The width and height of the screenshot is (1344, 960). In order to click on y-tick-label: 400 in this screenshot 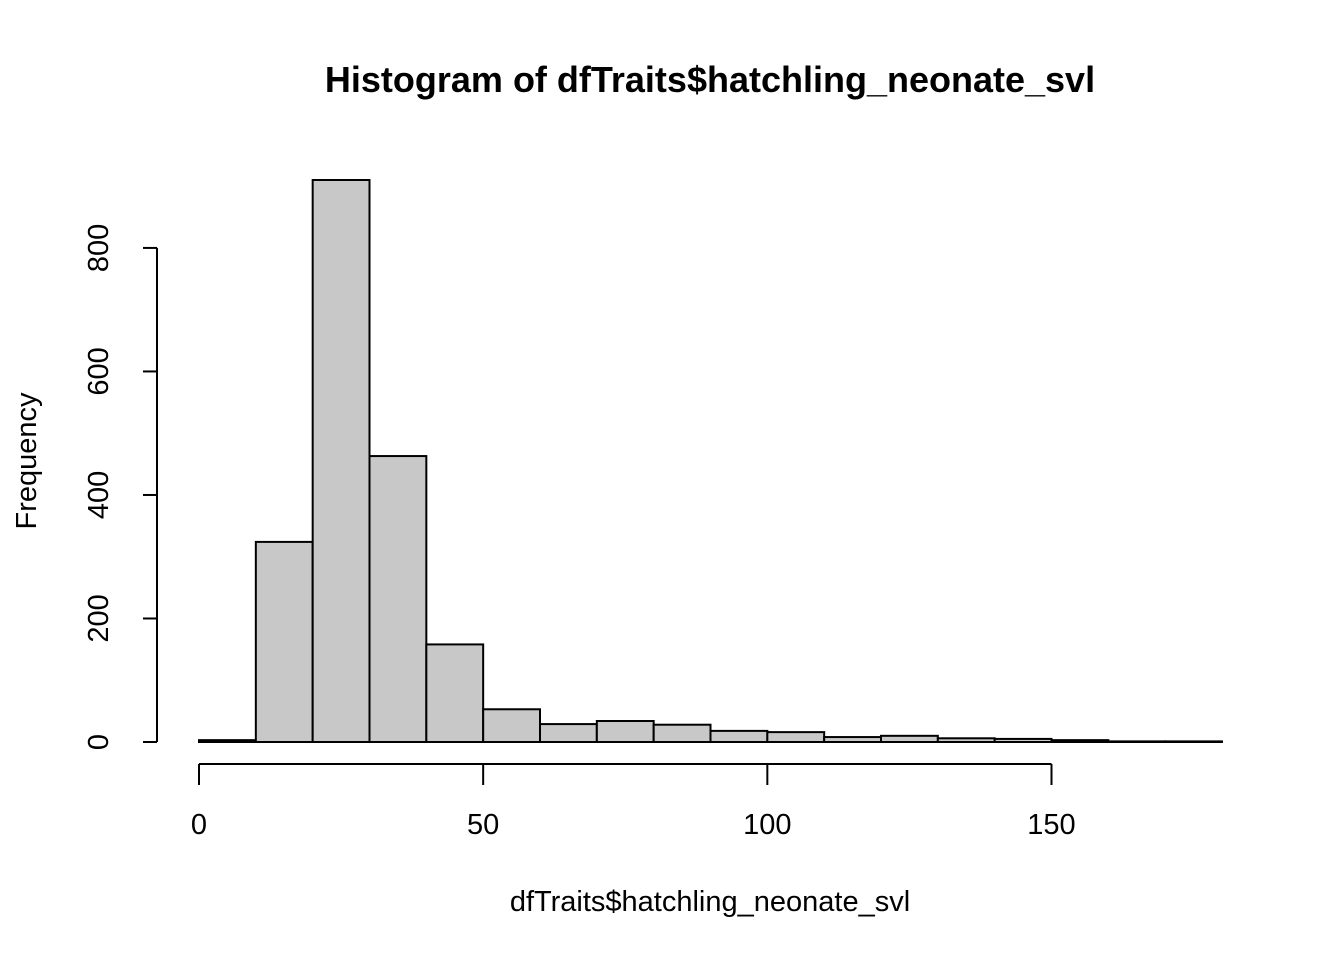, I will do `click(99, 495)`.